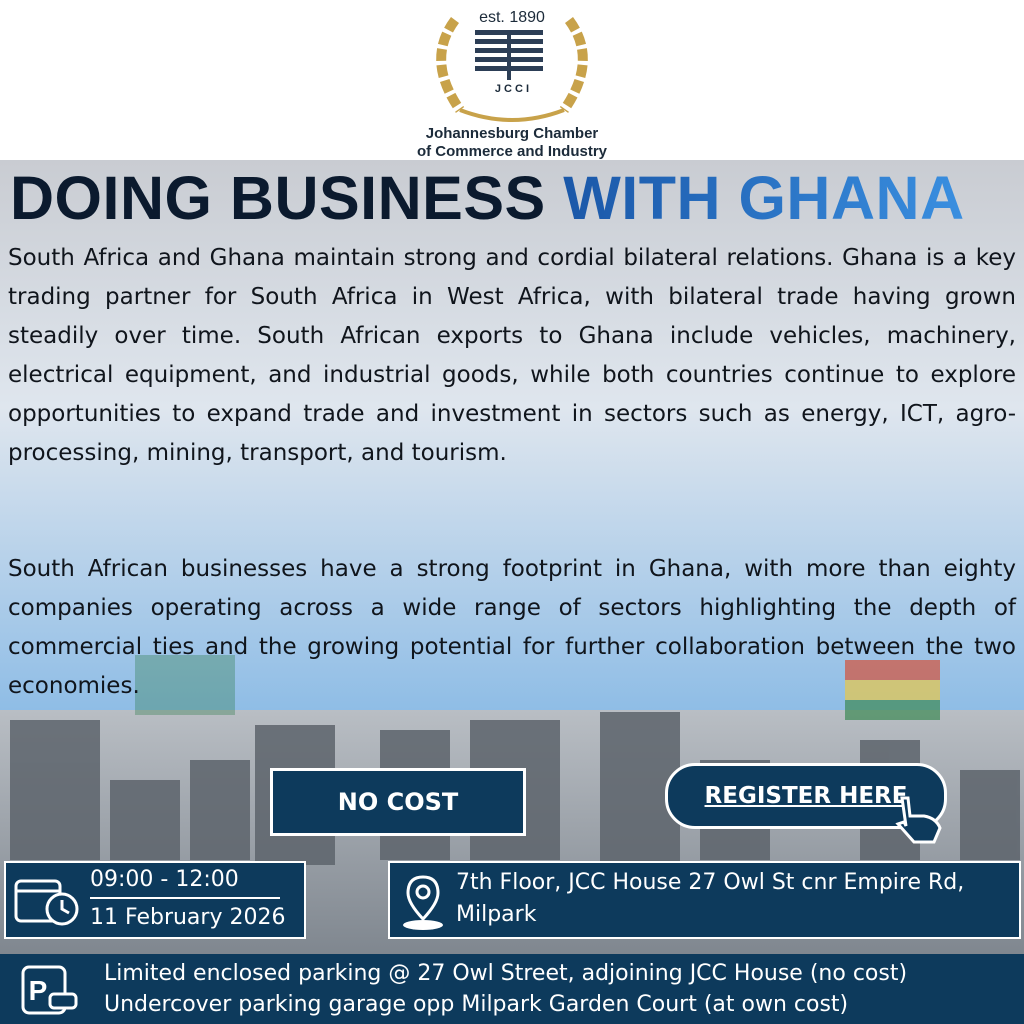 The height and width of the screenshot is (1024, 1024). What do you see at coordinates (512, 89) in the screenshot?
I see `logo-text: J C C I` at bounding box center [512, 89].